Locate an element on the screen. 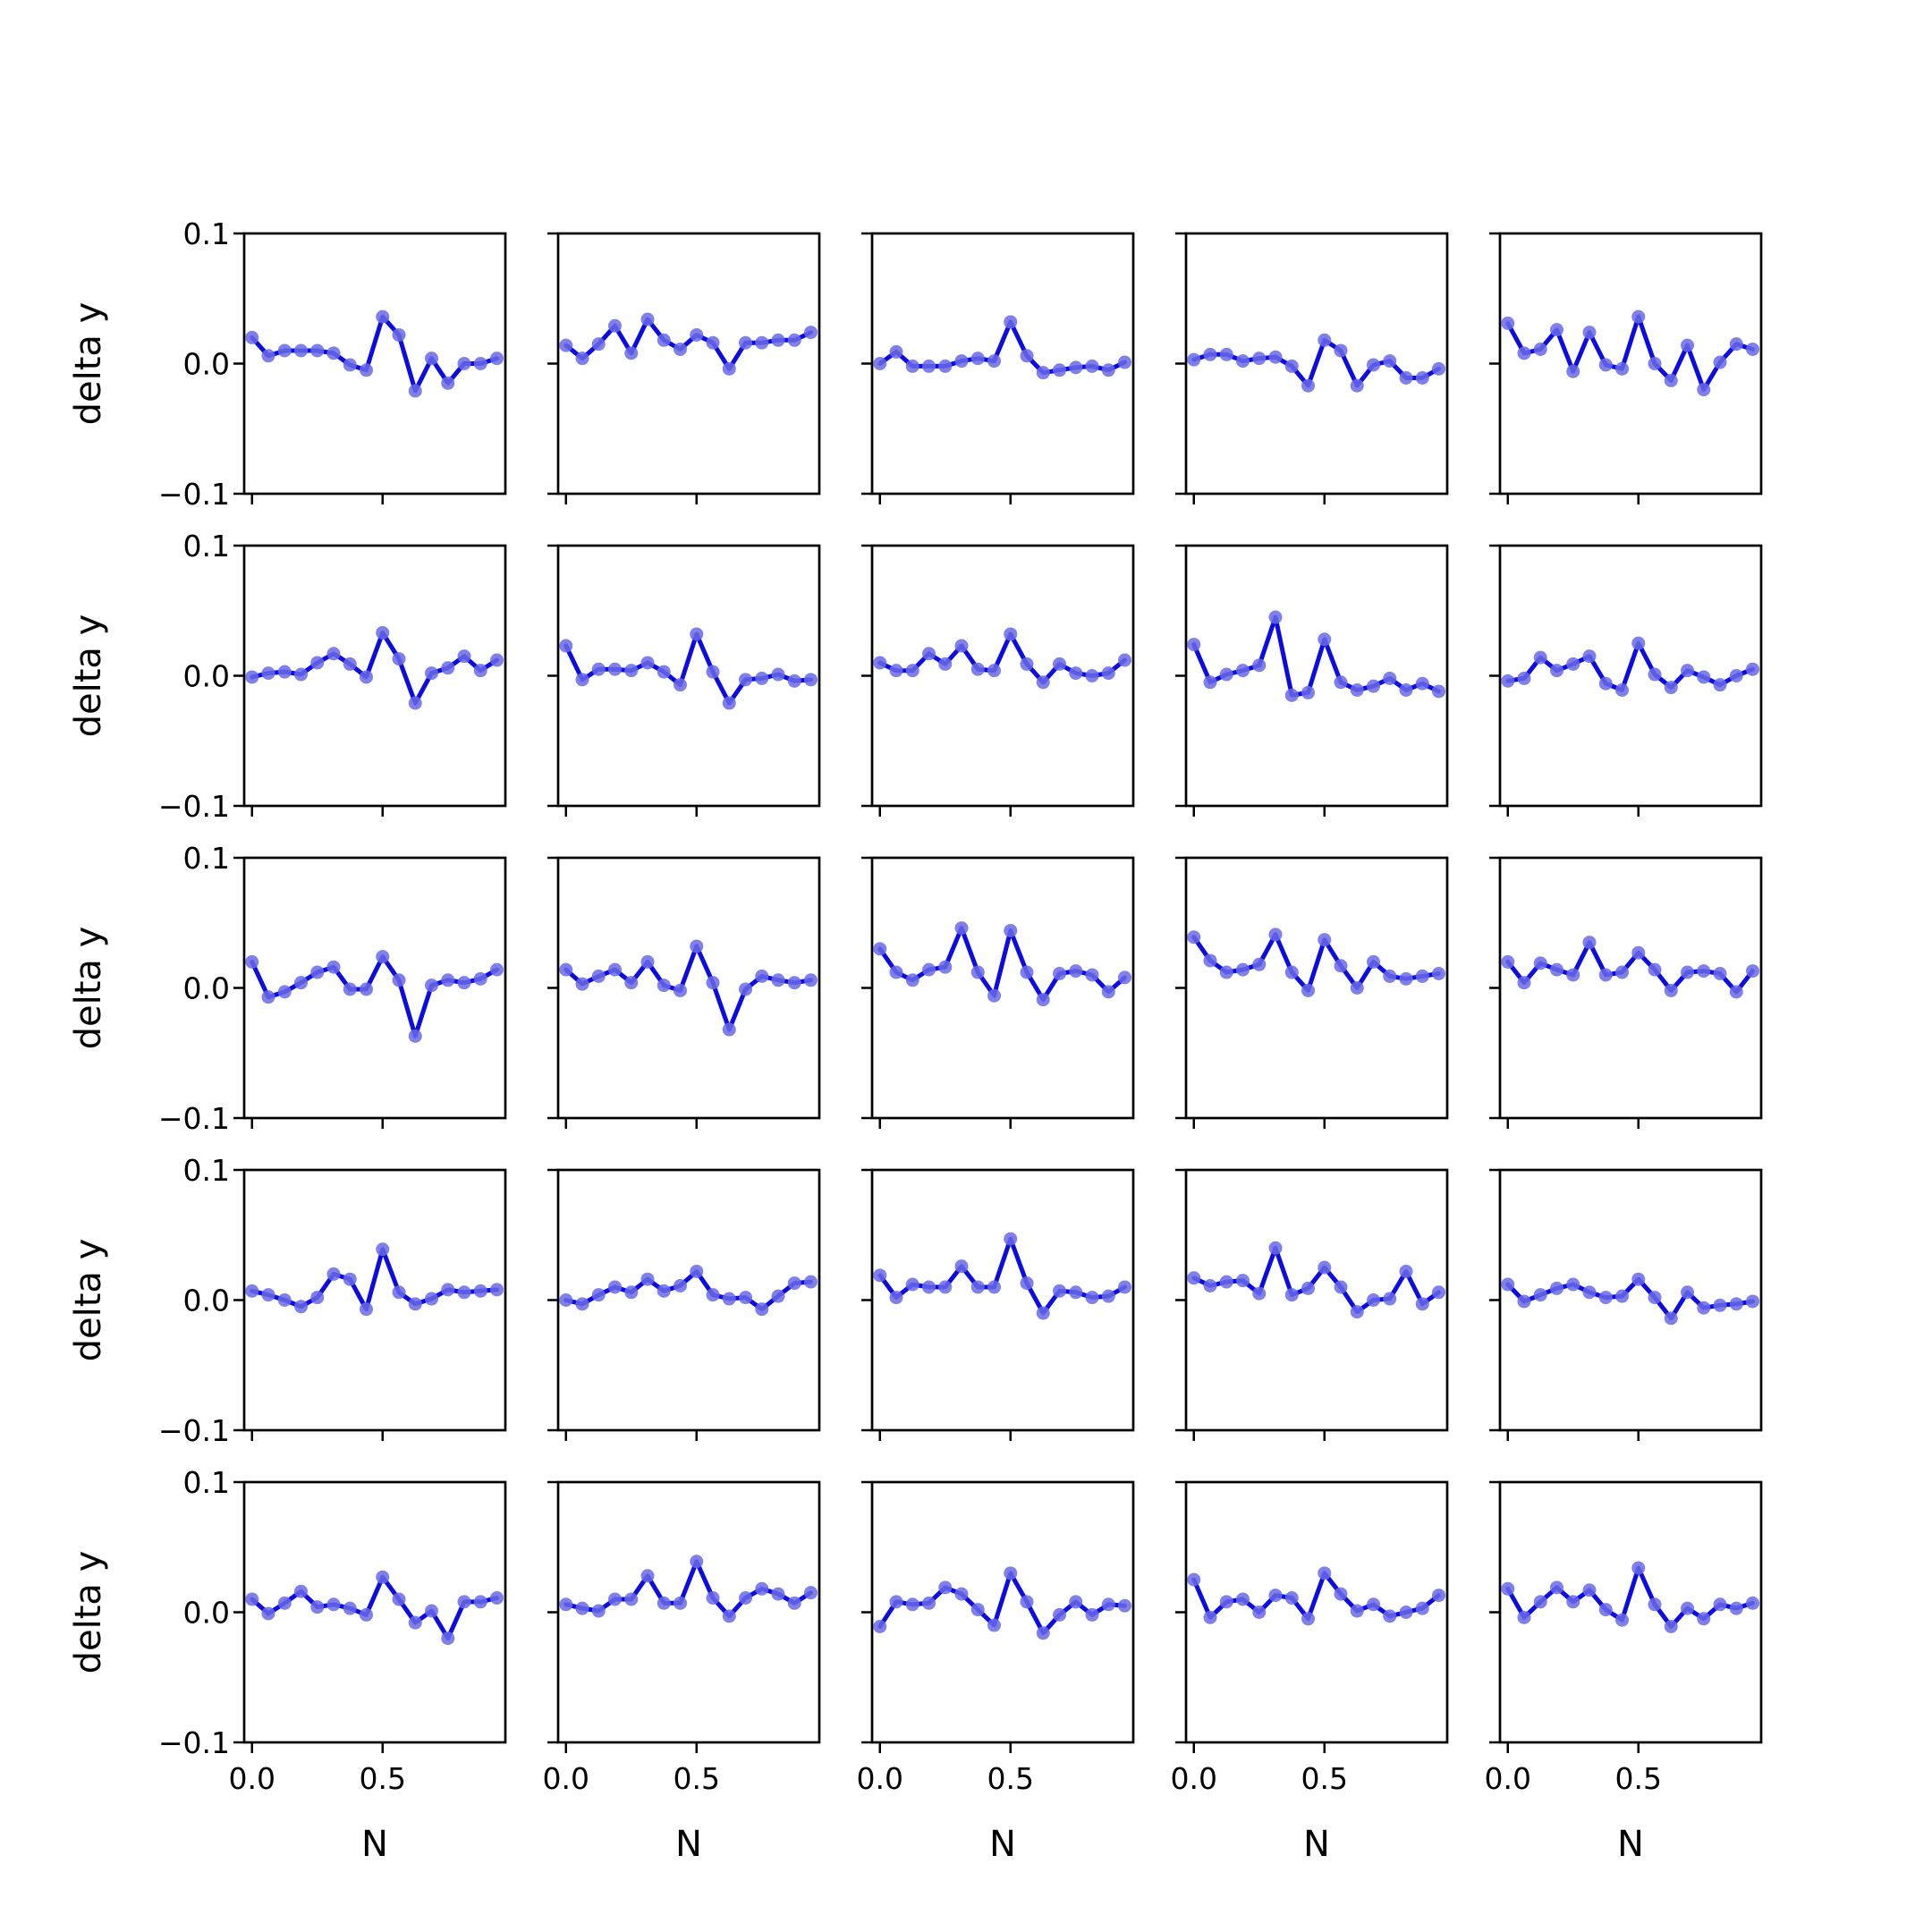  panel-r2-c4 is located at coordinates (1312, 680).